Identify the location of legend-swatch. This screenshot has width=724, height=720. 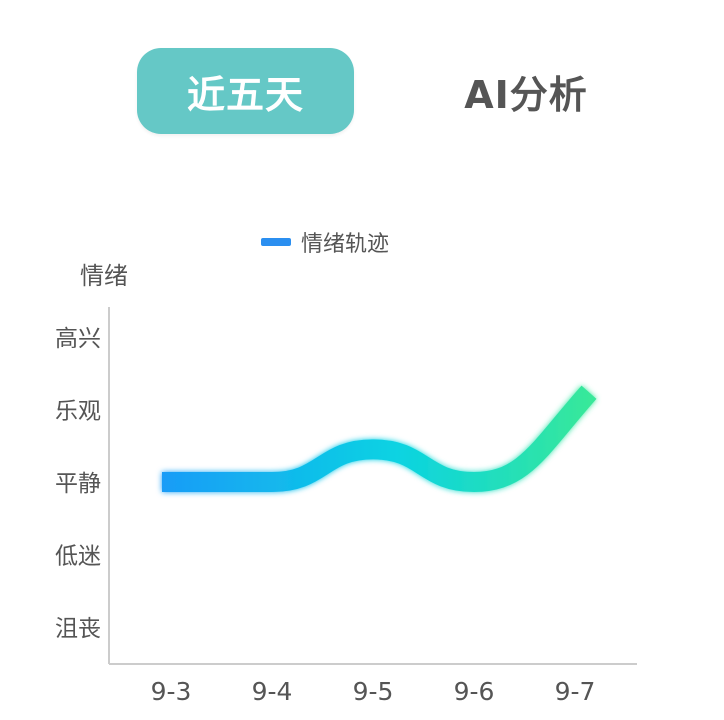
(276, 242).